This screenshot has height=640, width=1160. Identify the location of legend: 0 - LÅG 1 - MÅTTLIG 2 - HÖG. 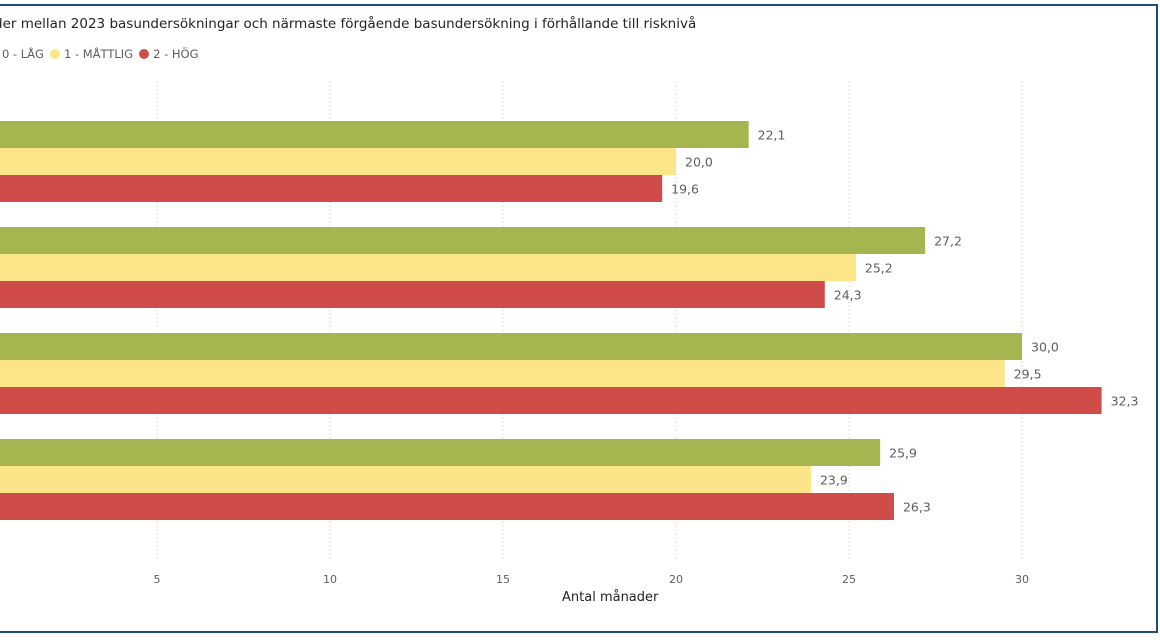
(102, 54).